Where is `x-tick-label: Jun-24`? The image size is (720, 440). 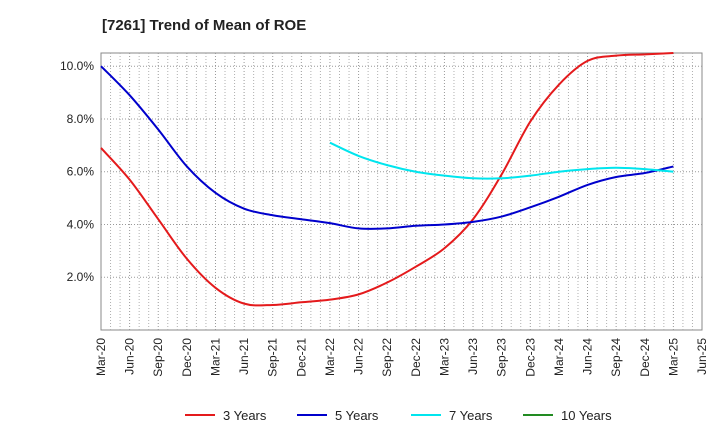
x-tick-label: Jun-24 is located at coordinates (588, 356).